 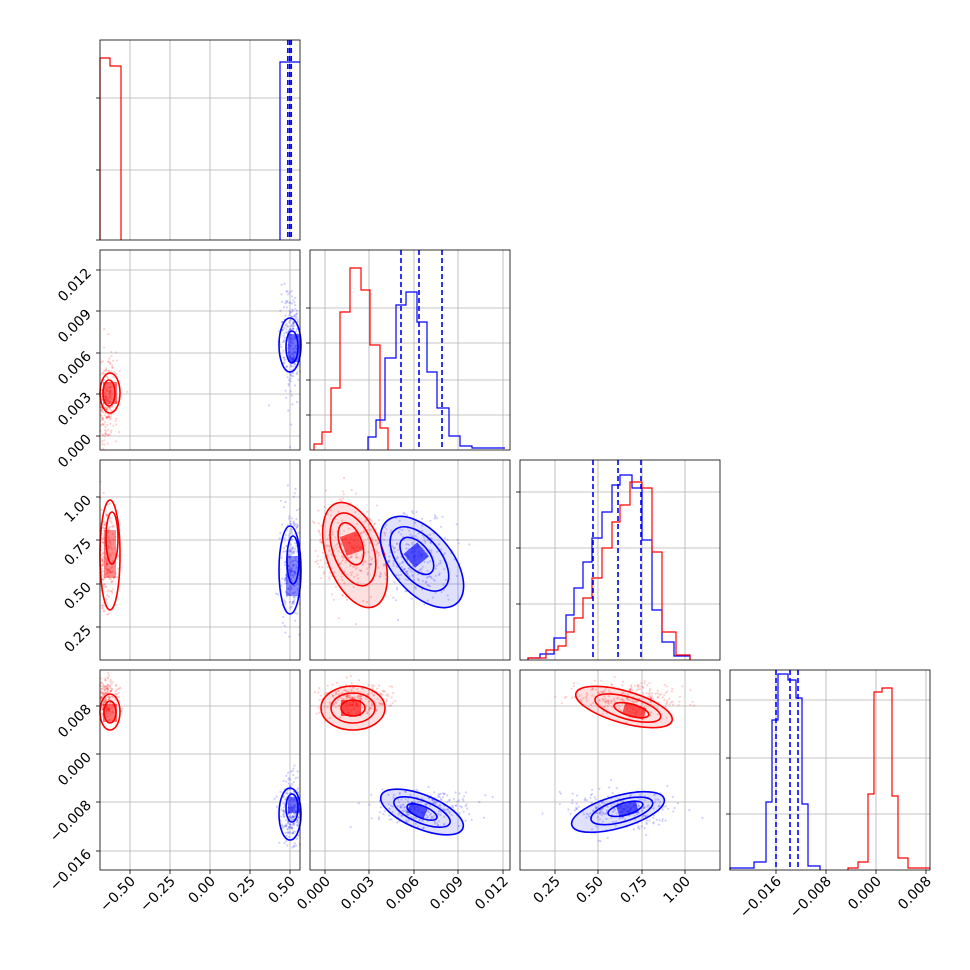 What do you see at coordinates (77, 552) in the screenshot?
I see `tick-label: 0.75` at bounding box center [77, 552].